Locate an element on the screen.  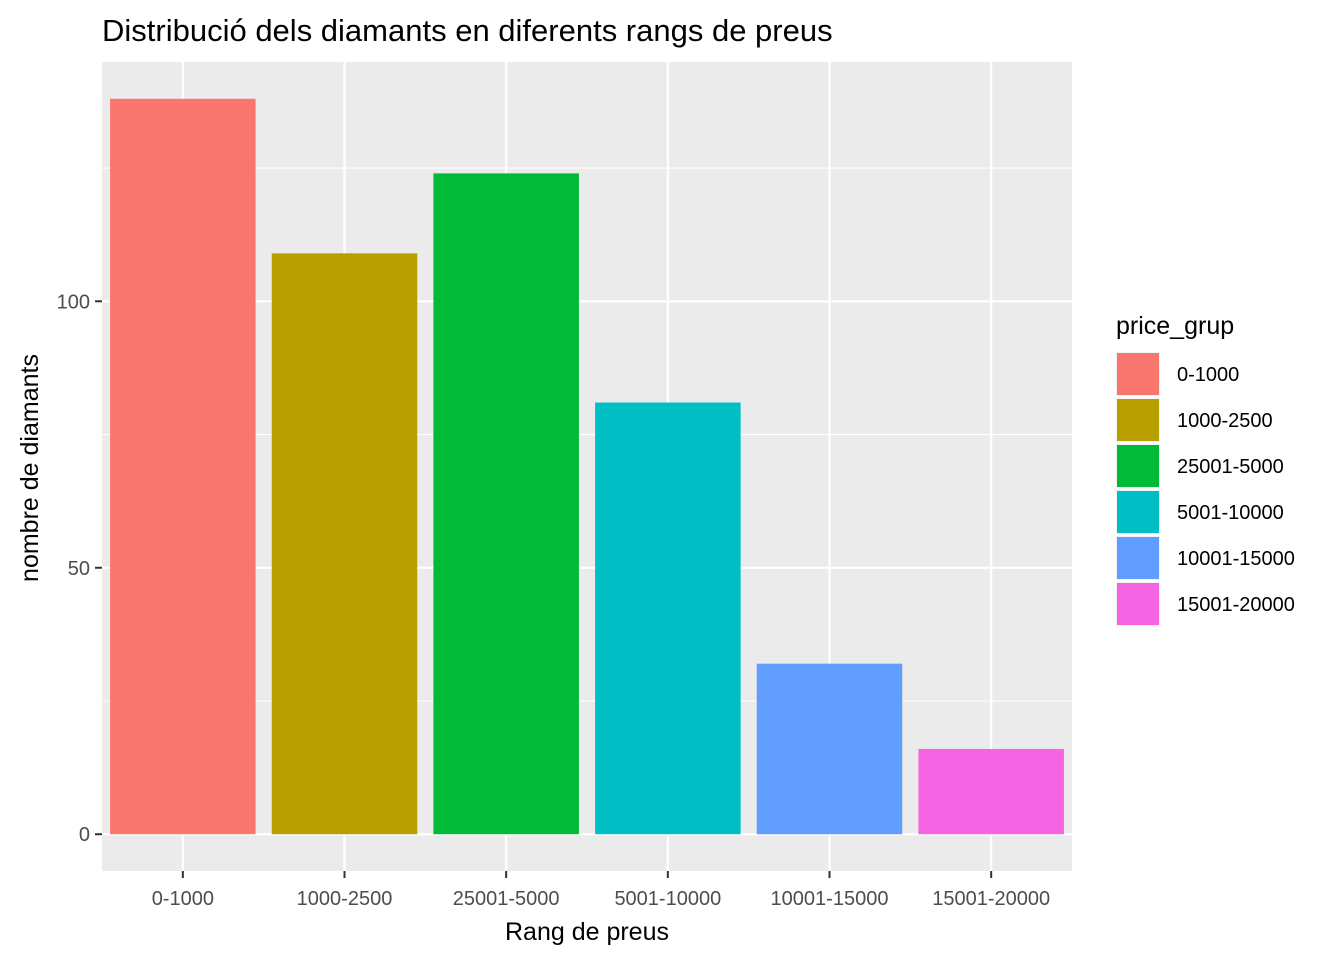
y-tick-label: 50 is located at coordinates (79, 569).